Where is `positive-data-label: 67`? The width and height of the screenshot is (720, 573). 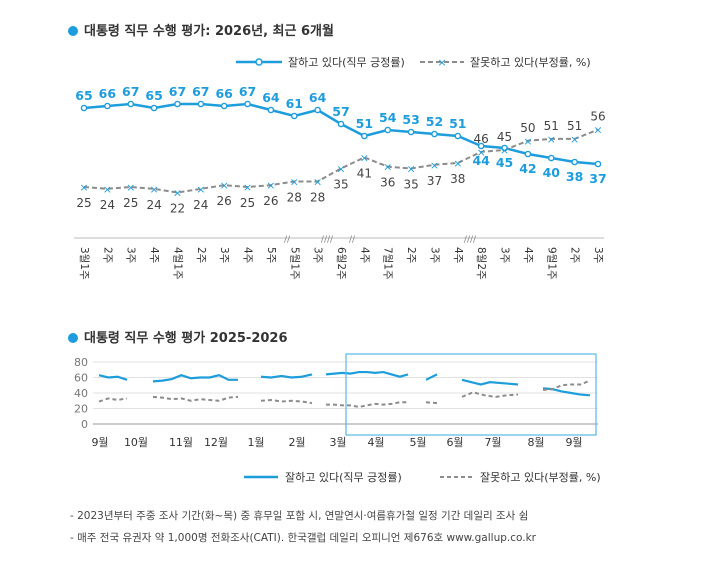
positive-data-label: 67 is located at coordinates (200, 91).